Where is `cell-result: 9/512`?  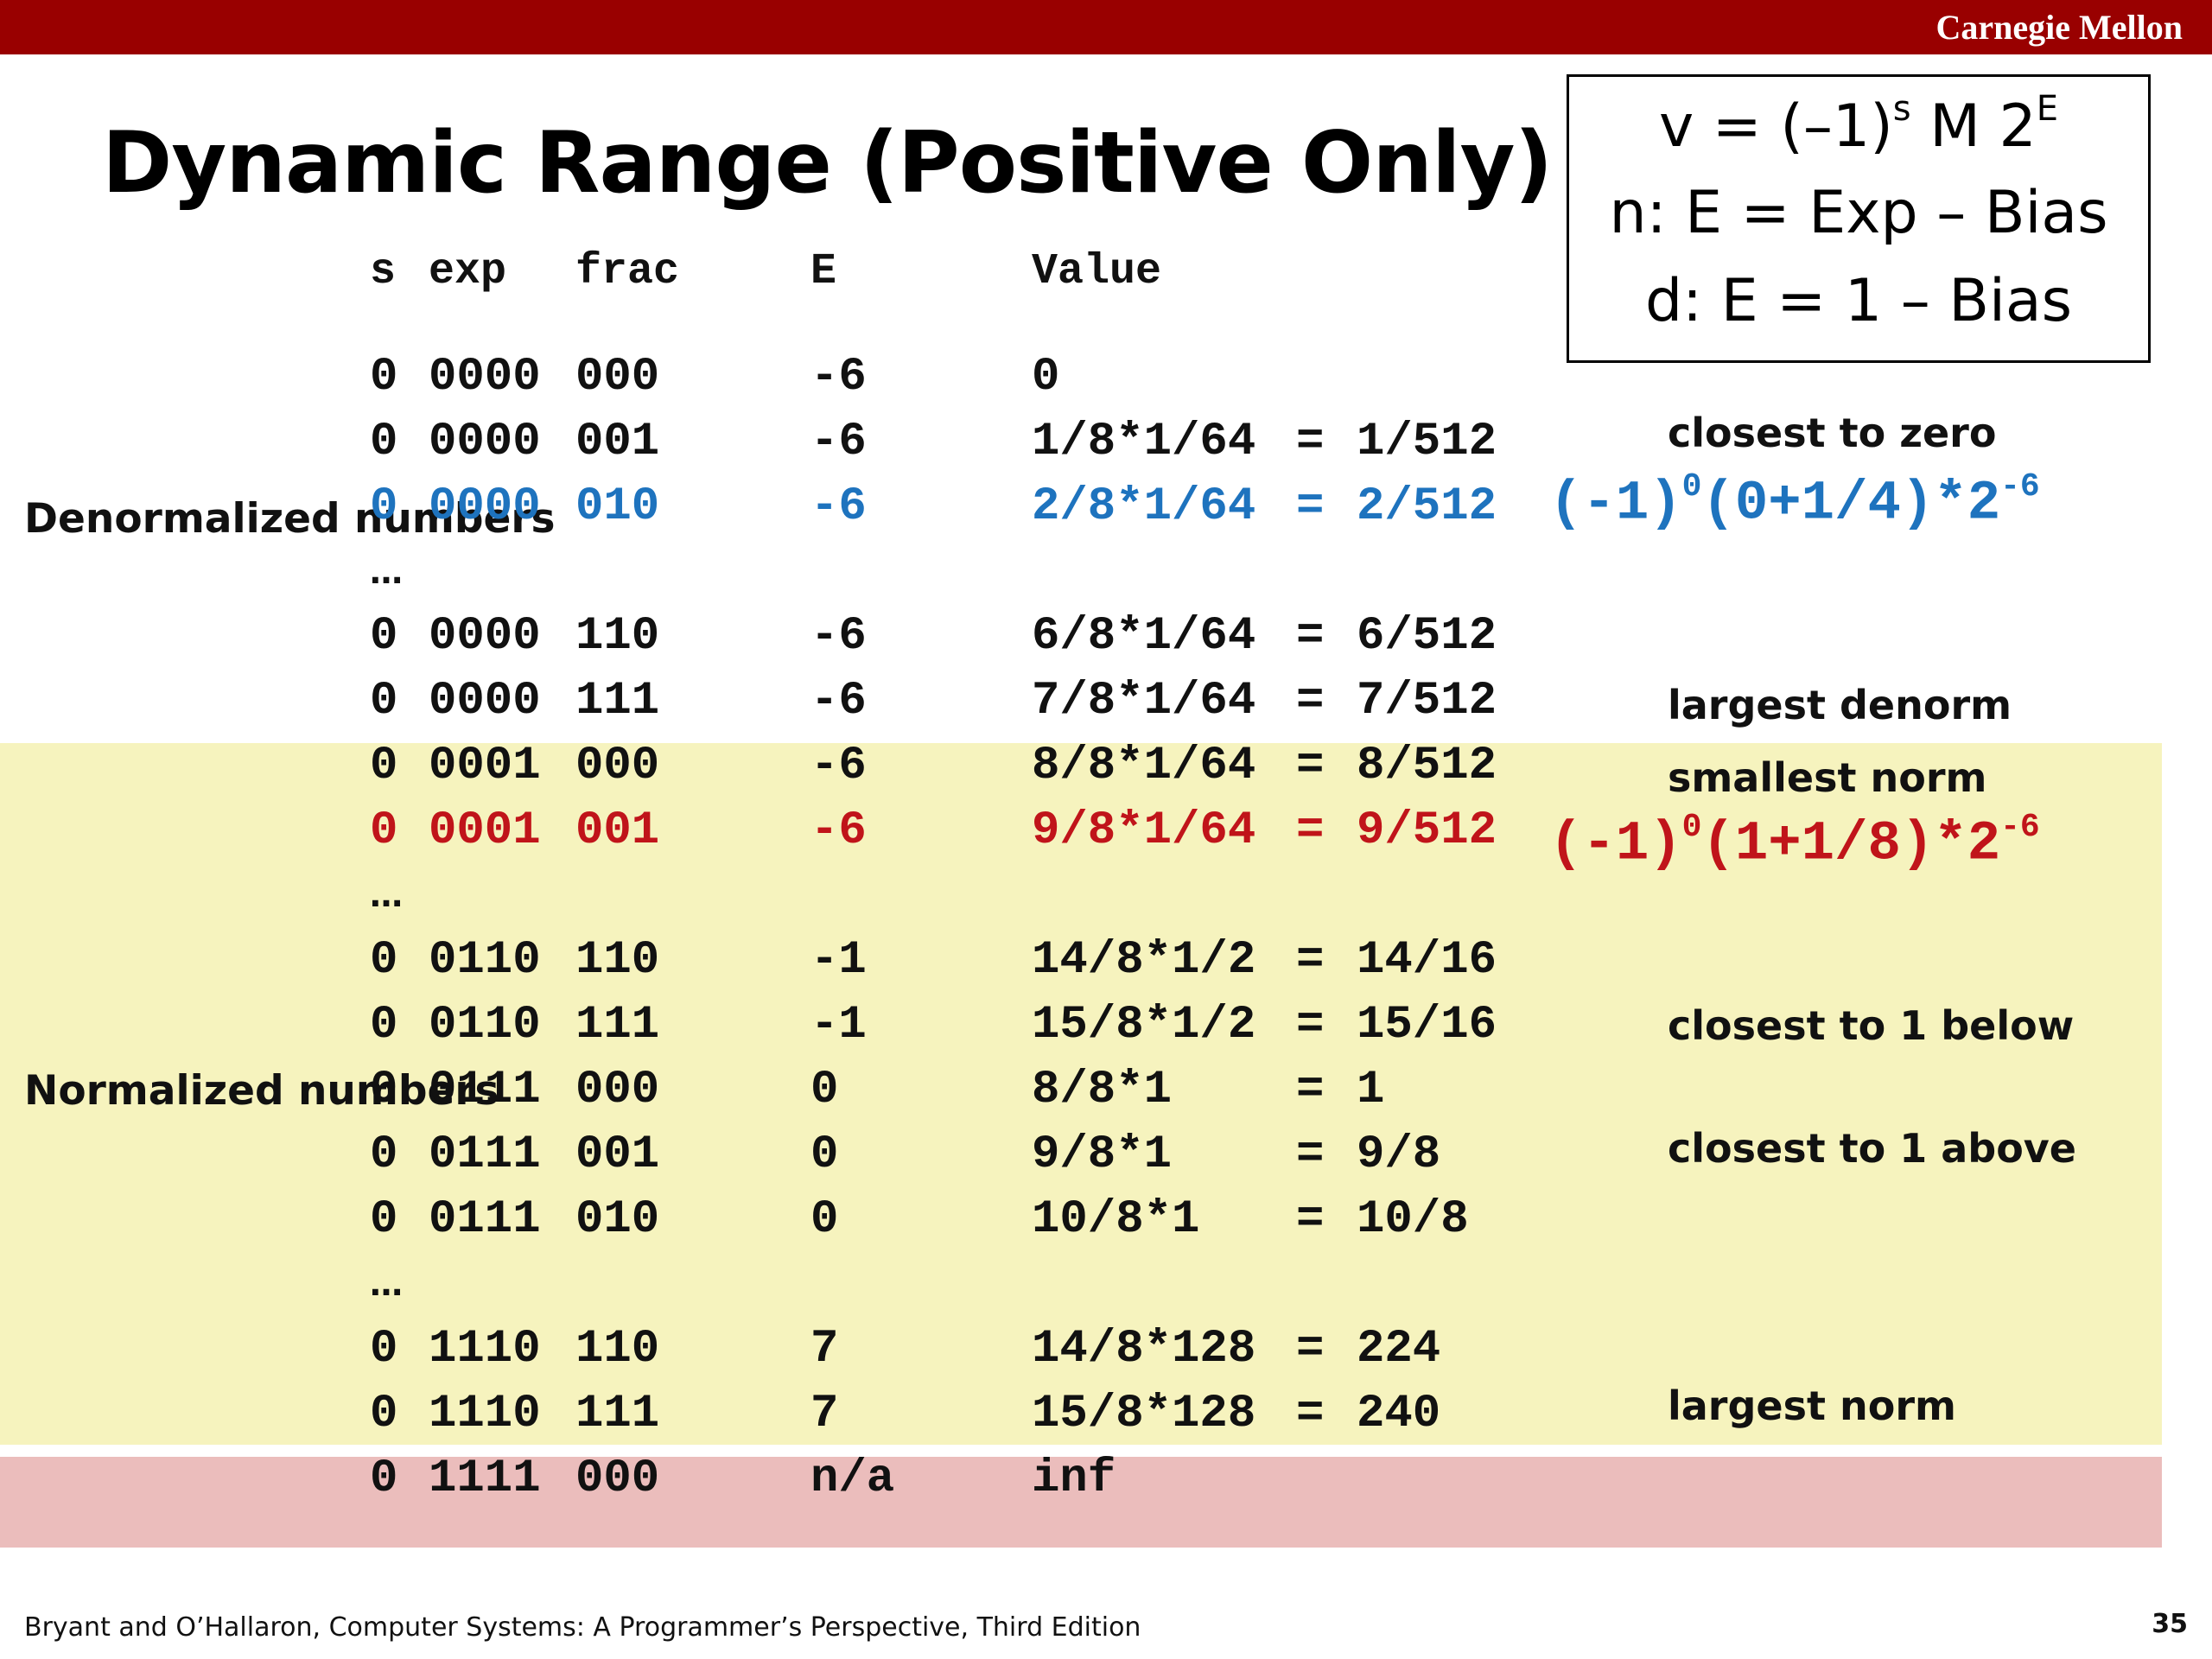
cell-result: 9/512 is located at coordinates (1427, 830).